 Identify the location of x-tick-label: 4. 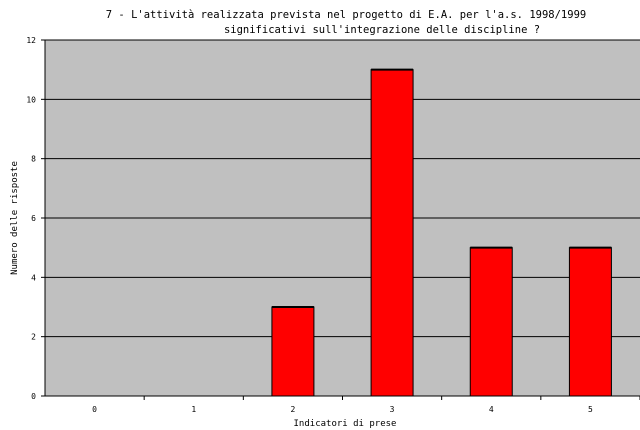
(491, 409).